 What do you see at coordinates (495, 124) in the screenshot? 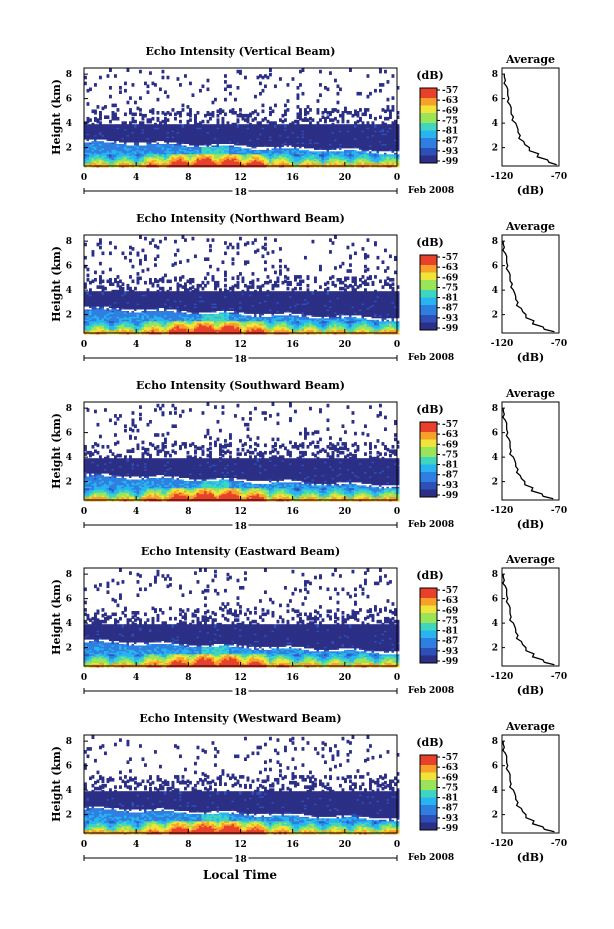
I see `profile-y-tick-label: 4` at bounding box center [495, 124].